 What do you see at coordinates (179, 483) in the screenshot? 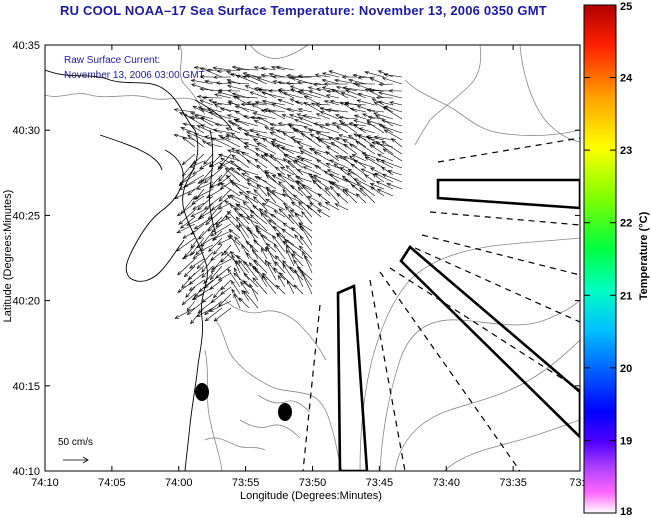
I see `x-tick-label: 74:00` at bounding box center [179, 483].